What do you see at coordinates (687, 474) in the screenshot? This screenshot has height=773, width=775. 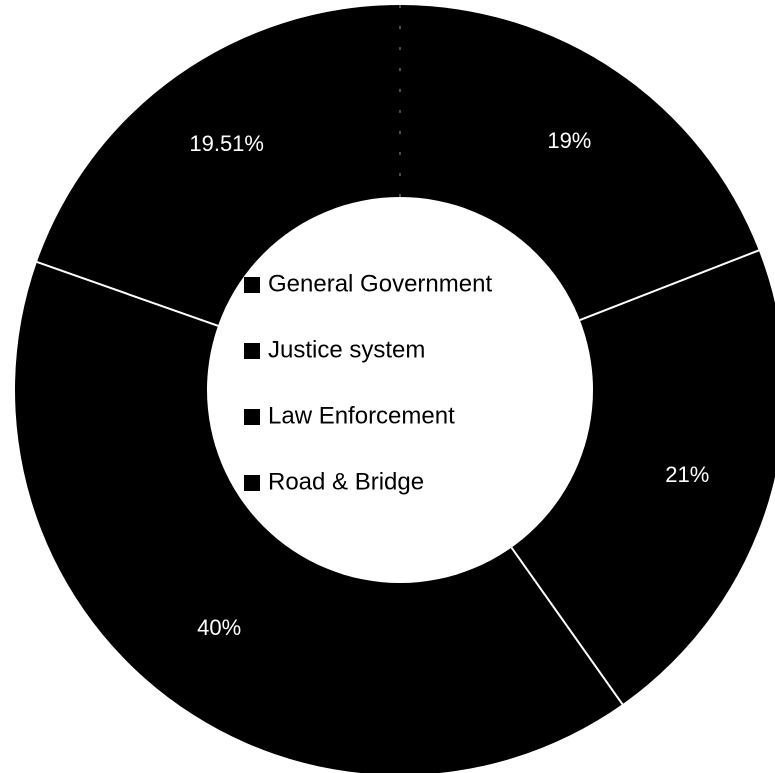 I see `slice-label-justice-system: 21%` at bounding box center [687, 474].